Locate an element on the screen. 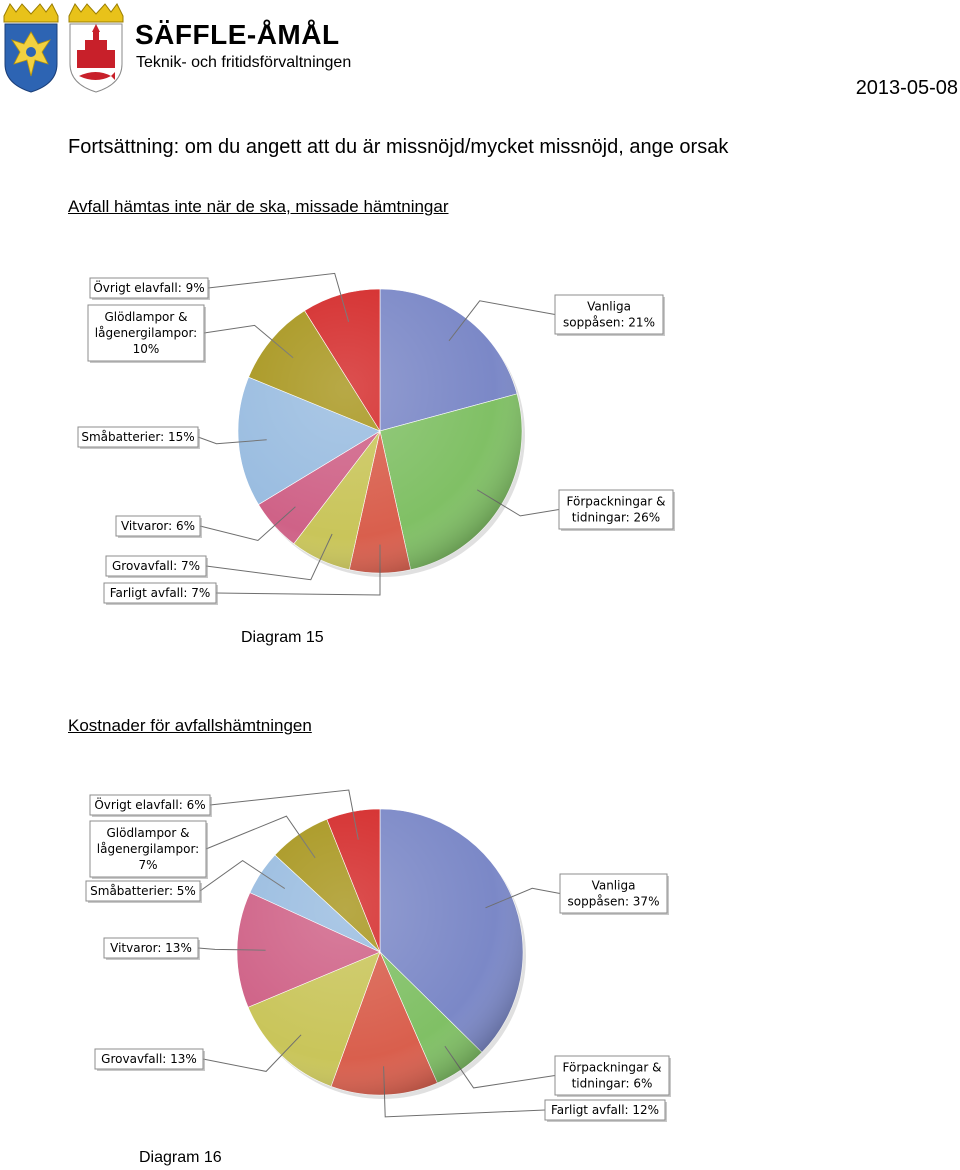 Image resolution: width=960 pixels, height=1170 pixels. pie-label-text: tidningar: 6% is located at coordinates (612, 1084).